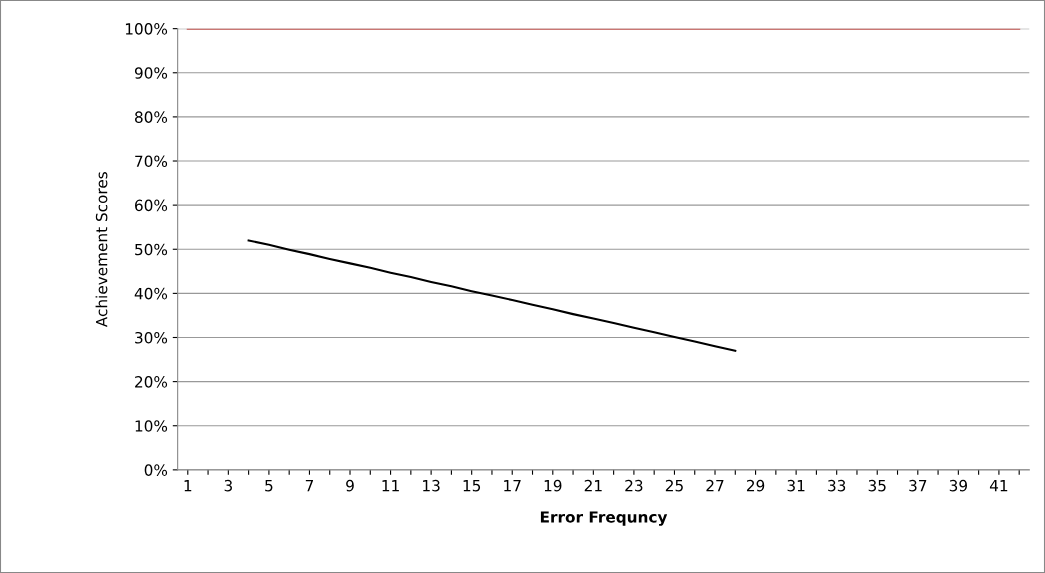 This screenshot has width=1045, height=573. Describe the element at coordinates (390, 486) in the screenshot. I see `x-tick-label: 11` at that location.